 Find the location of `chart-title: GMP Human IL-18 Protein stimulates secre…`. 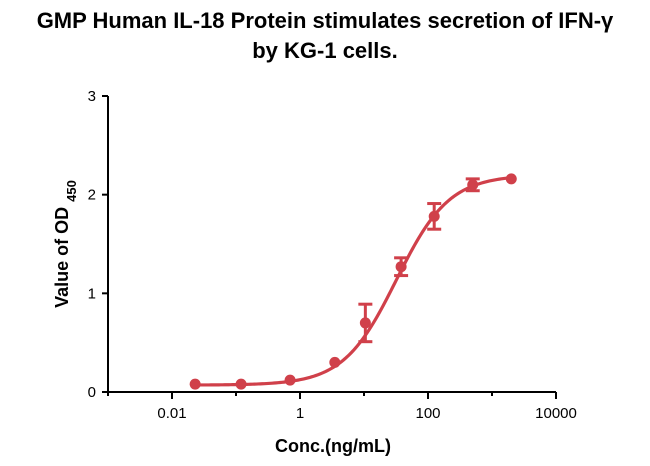

chart-title: GMP Human IL-18 Protein stimulates secre… is located at coordinates (325, 36).